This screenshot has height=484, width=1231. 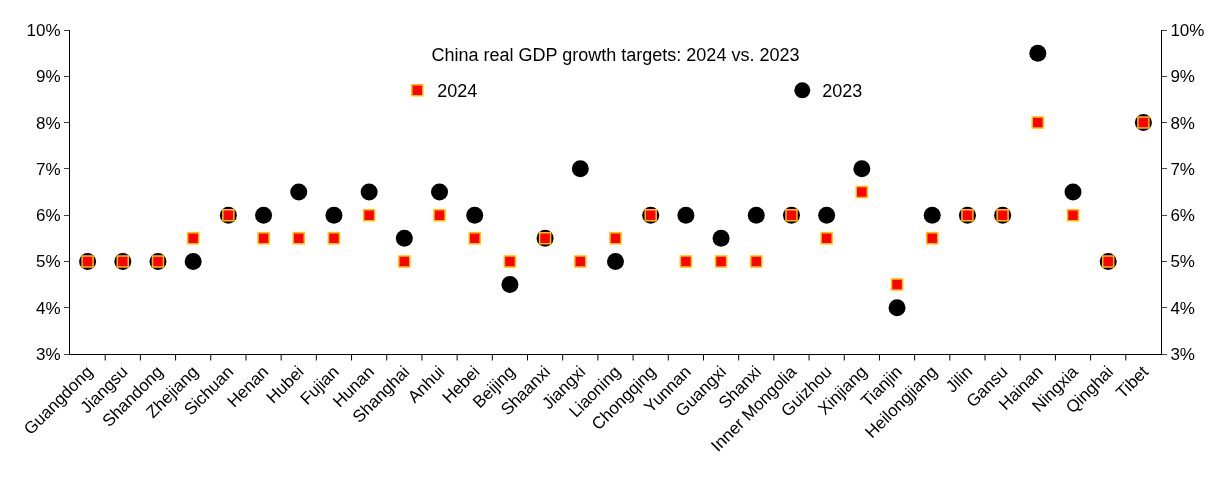 I want to click on legend-label: 2024, so click(x=457, y=91).